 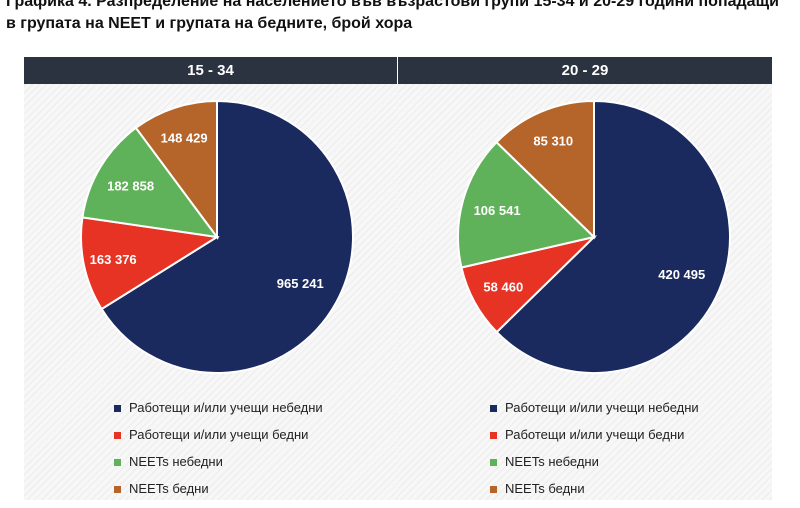 What do you see at coordinates (300, 283) in the screenshot?
I see `slice-label-working-not-poor: 965 241` at bounding box center [300, 283].